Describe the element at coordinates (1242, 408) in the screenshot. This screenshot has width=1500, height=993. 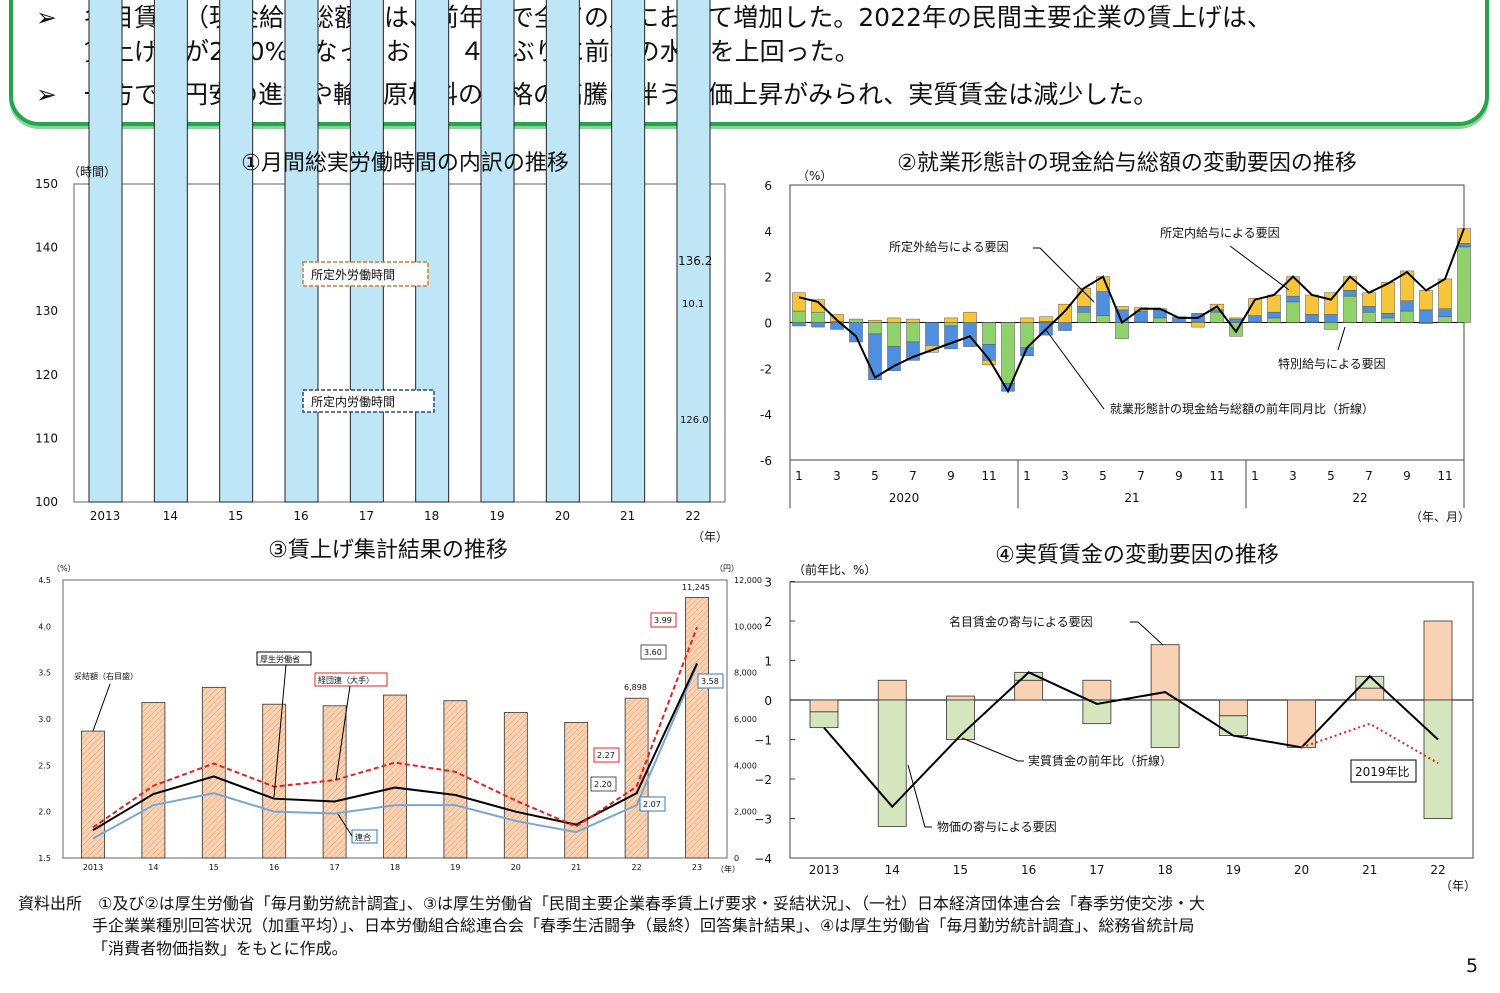
I see `total-pay-line-label: 就業形態計の現金給与総額の前年同月比（折線）` at that location.